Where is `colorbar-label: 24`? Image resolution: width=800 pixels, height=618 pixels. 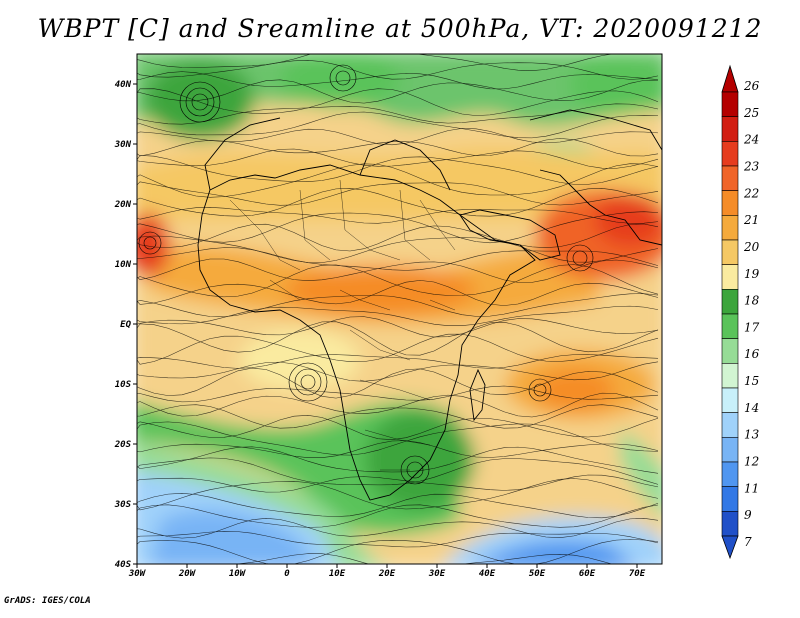 colorbar-label: 24 is located at coordinates (751, 140).